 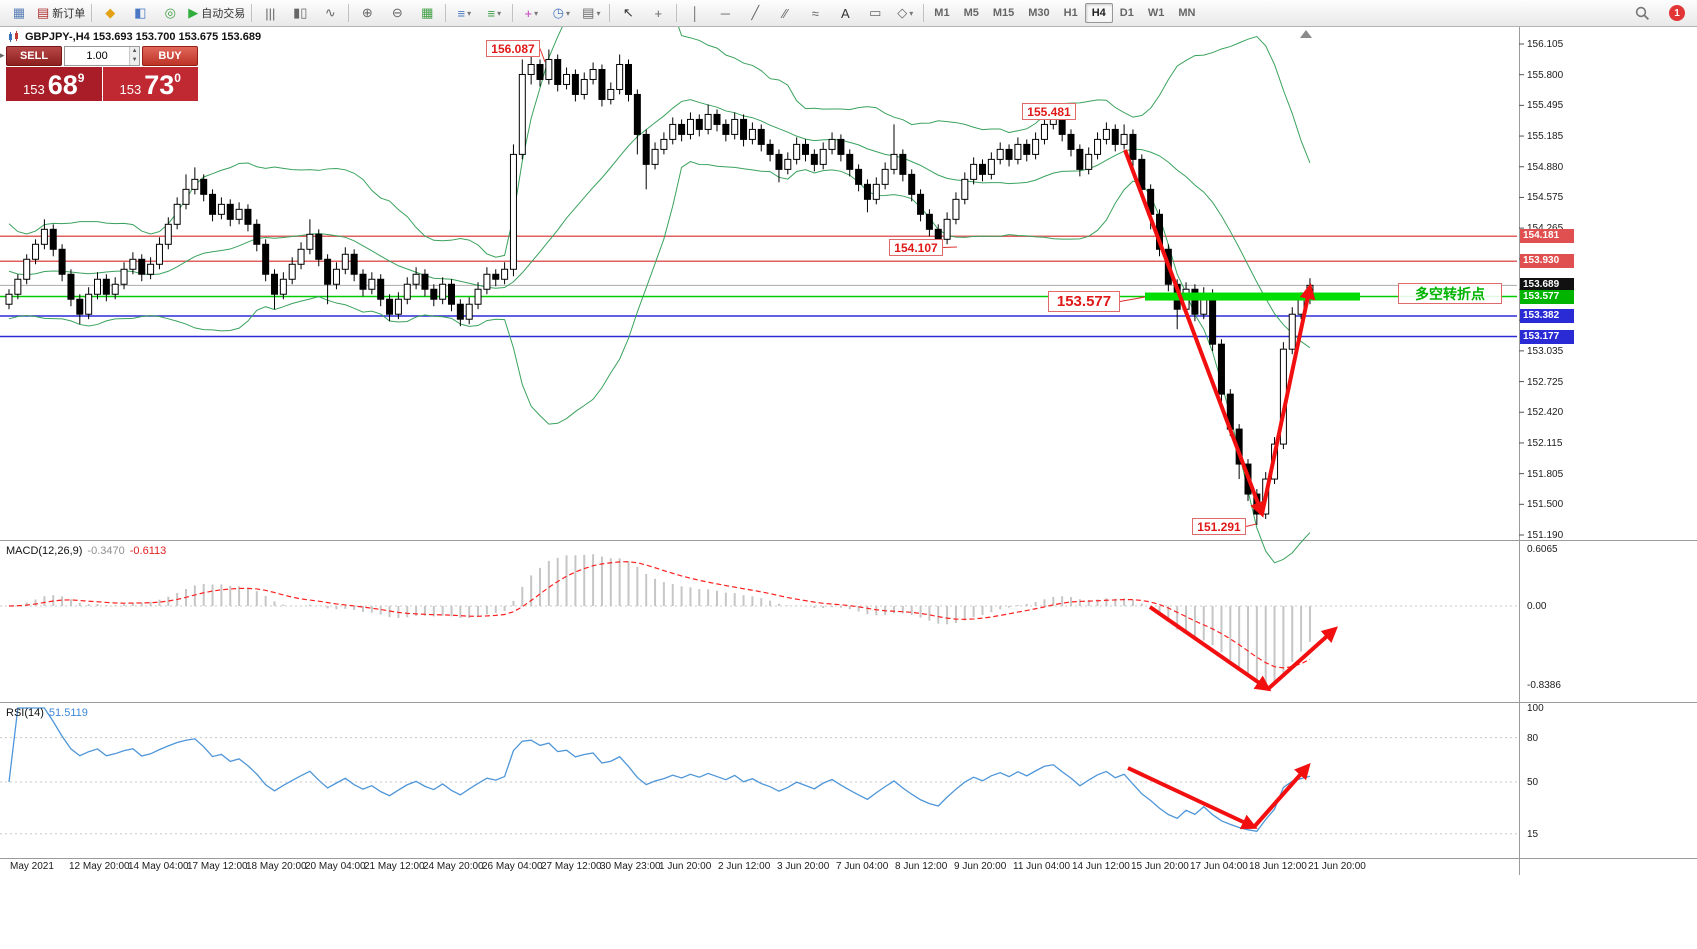 I want to click on buy-price-tile: 153 73 0, so click(x=150, y=84).